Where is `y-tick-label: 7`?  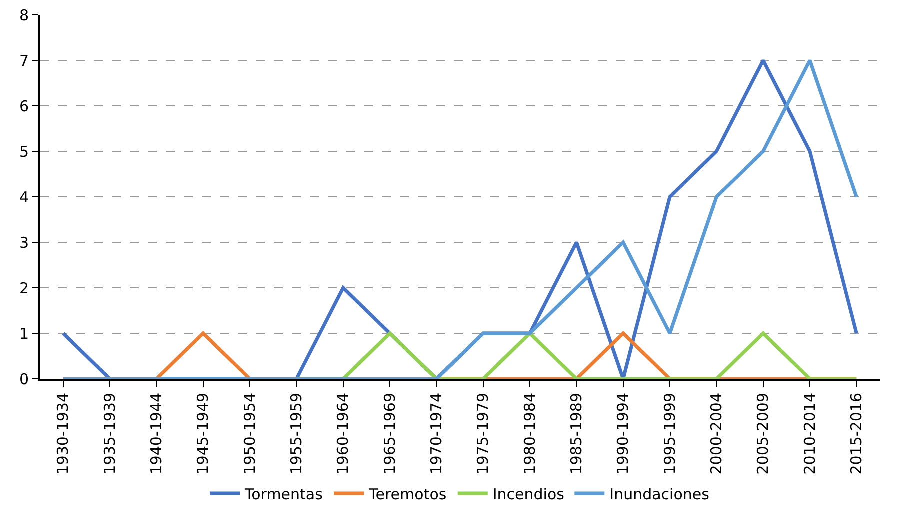 y-tick-label: 7 is located at coordinates (24, 61).